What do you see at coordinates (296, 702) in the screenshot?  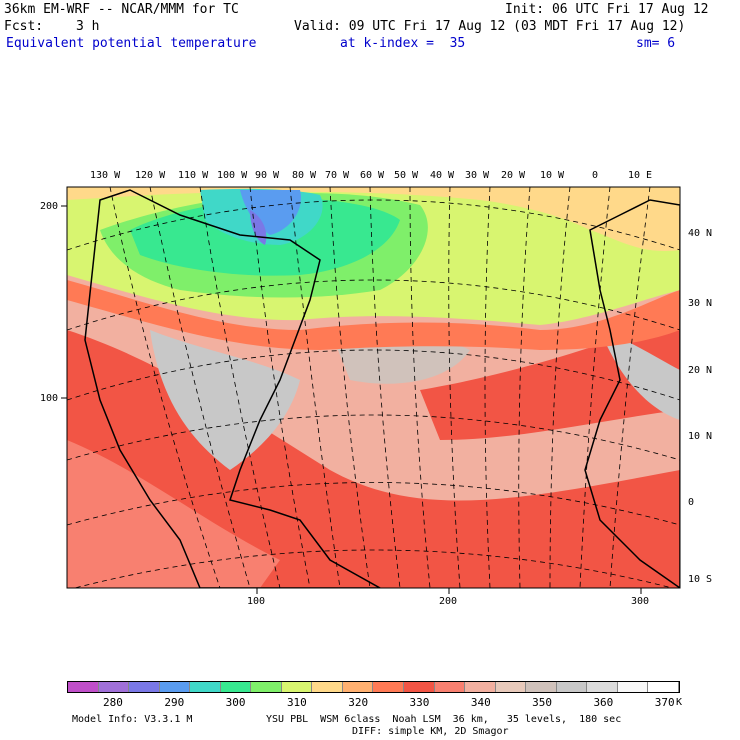 I see `colorbar-label: 310` at bounding box center [296, 702].